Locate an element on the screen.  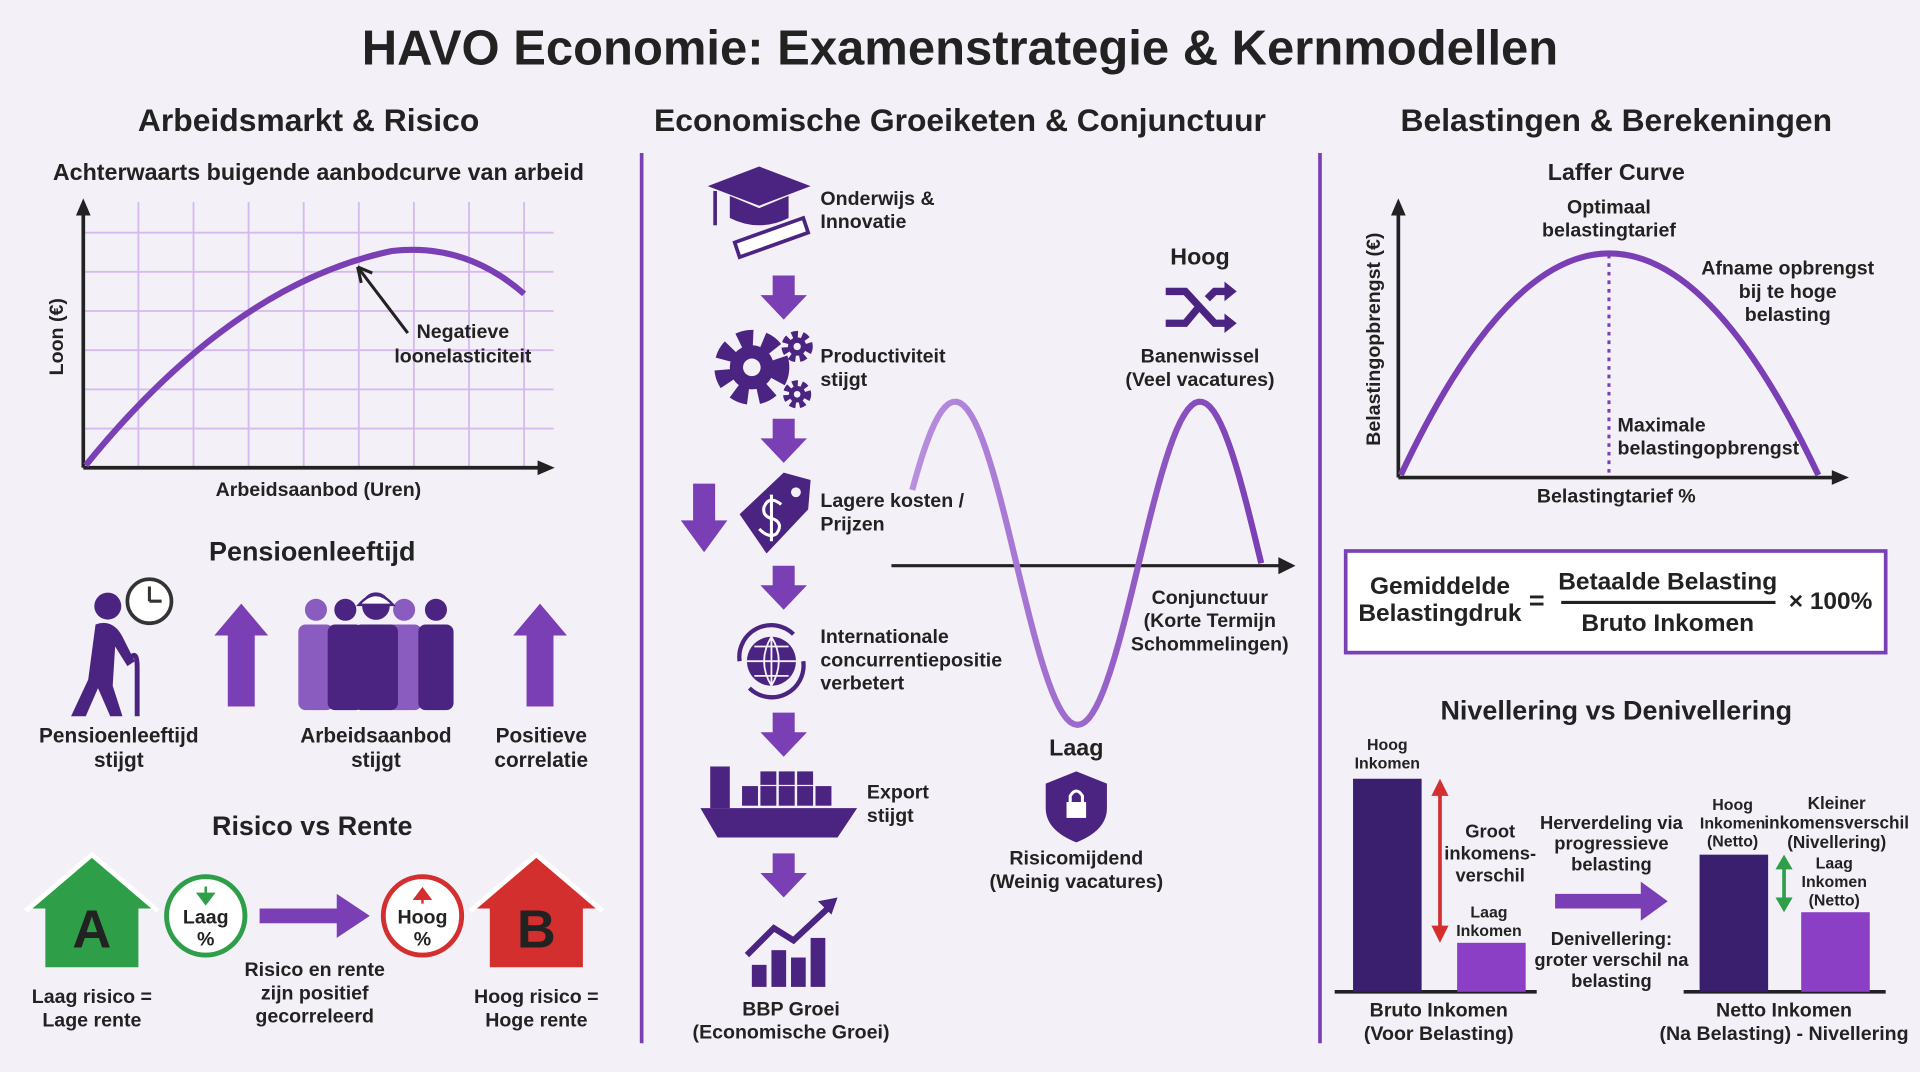
icon-caption: Pensioenleeftijd is located at coordinates (118, 736).